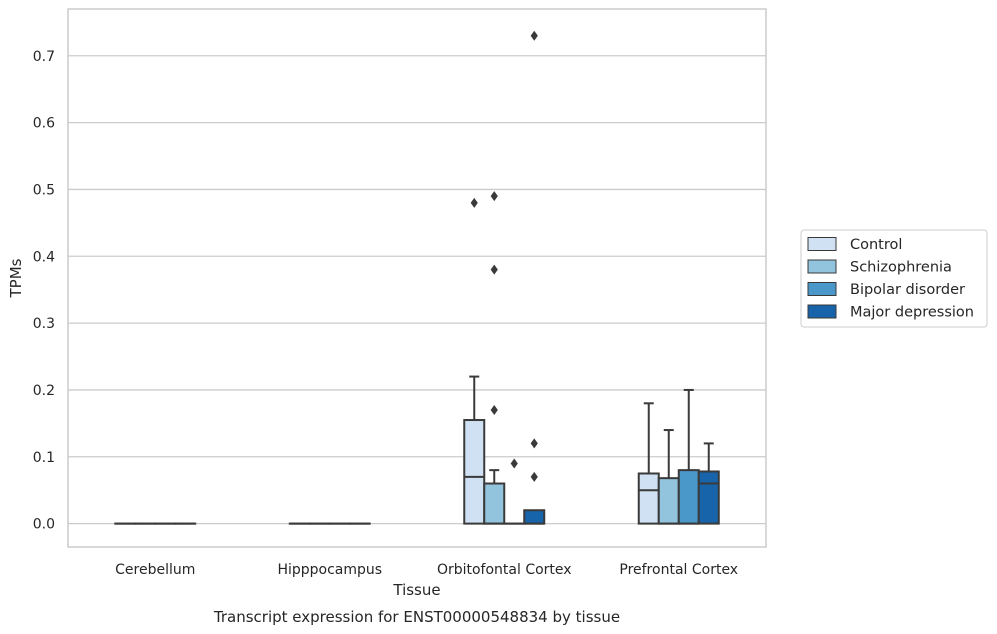  I want to click on y-tick-label: 0.6, so click(44, 124).